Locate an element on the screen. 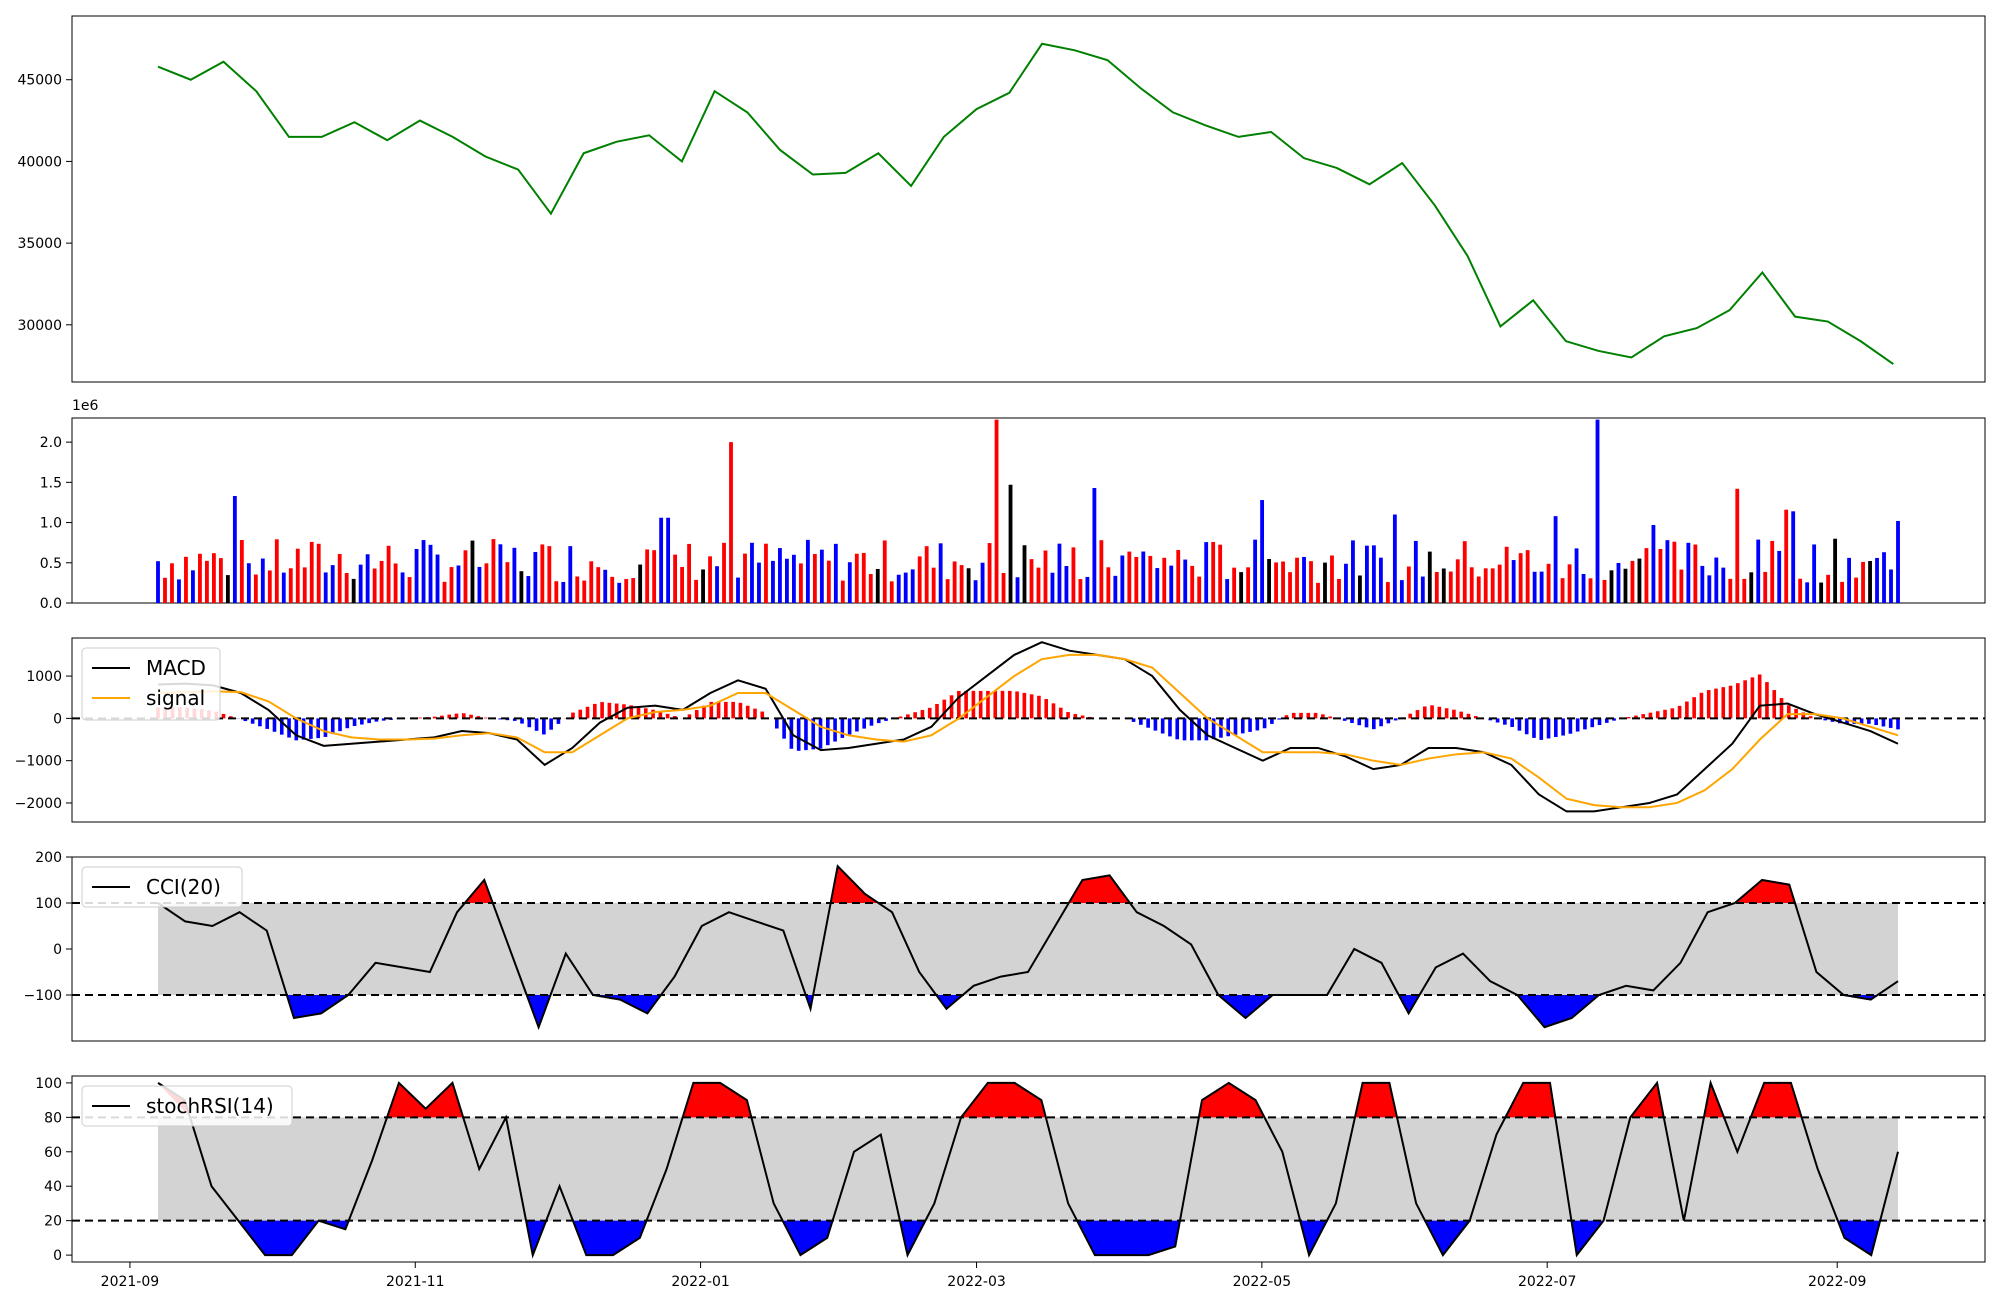  overbought-fill is located at coordinates (425, 1100).